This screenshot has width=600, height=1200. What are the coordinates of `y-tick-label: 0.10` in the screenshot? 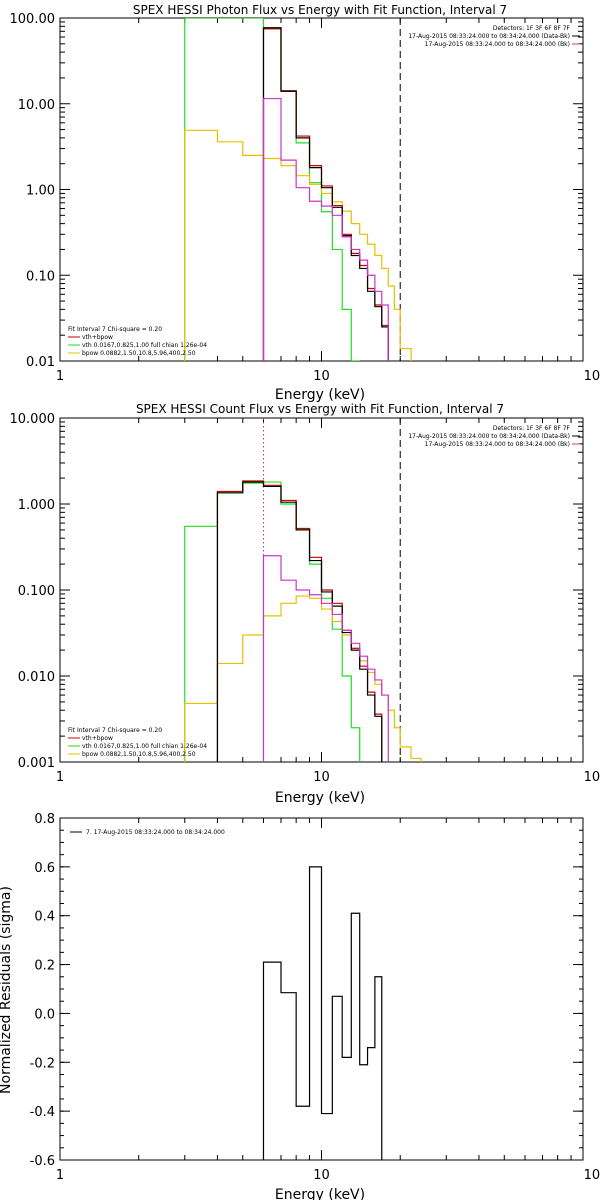 It's located at (40, 276).